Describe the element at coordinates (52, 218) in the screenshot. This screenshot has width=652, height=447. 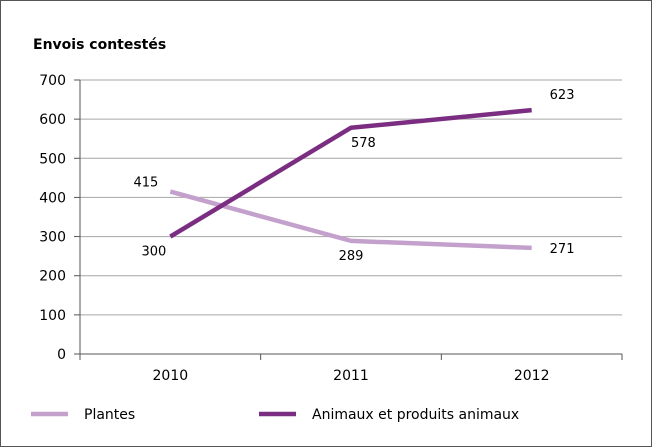
I see `y-tick-labels: 0 100 200 300 400 500 600 700` at that location.